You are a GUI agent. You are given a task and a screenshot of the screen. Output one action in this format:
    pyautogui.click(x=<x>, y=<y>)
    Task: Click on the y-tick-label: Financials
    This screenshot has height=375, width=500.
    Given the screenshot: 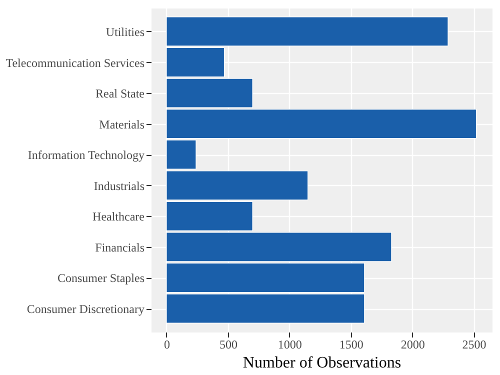 What is the action you would take?
    pyautogui.click(x=120, y=247)
    